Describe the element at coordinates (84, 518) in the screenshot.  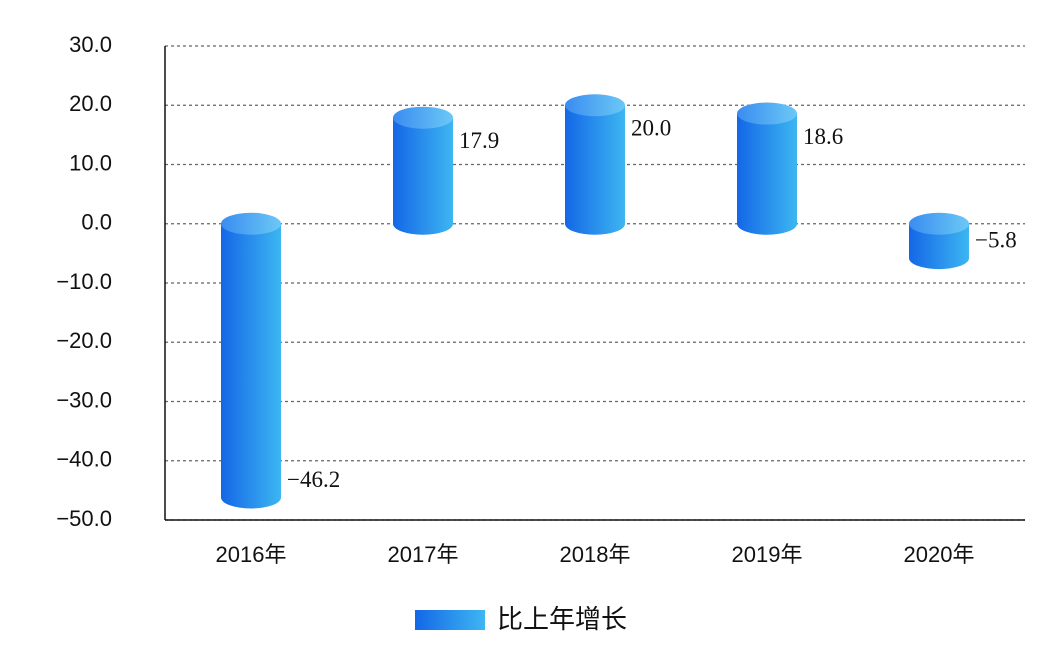
I see `y-tick-label: −50.0` at that location.